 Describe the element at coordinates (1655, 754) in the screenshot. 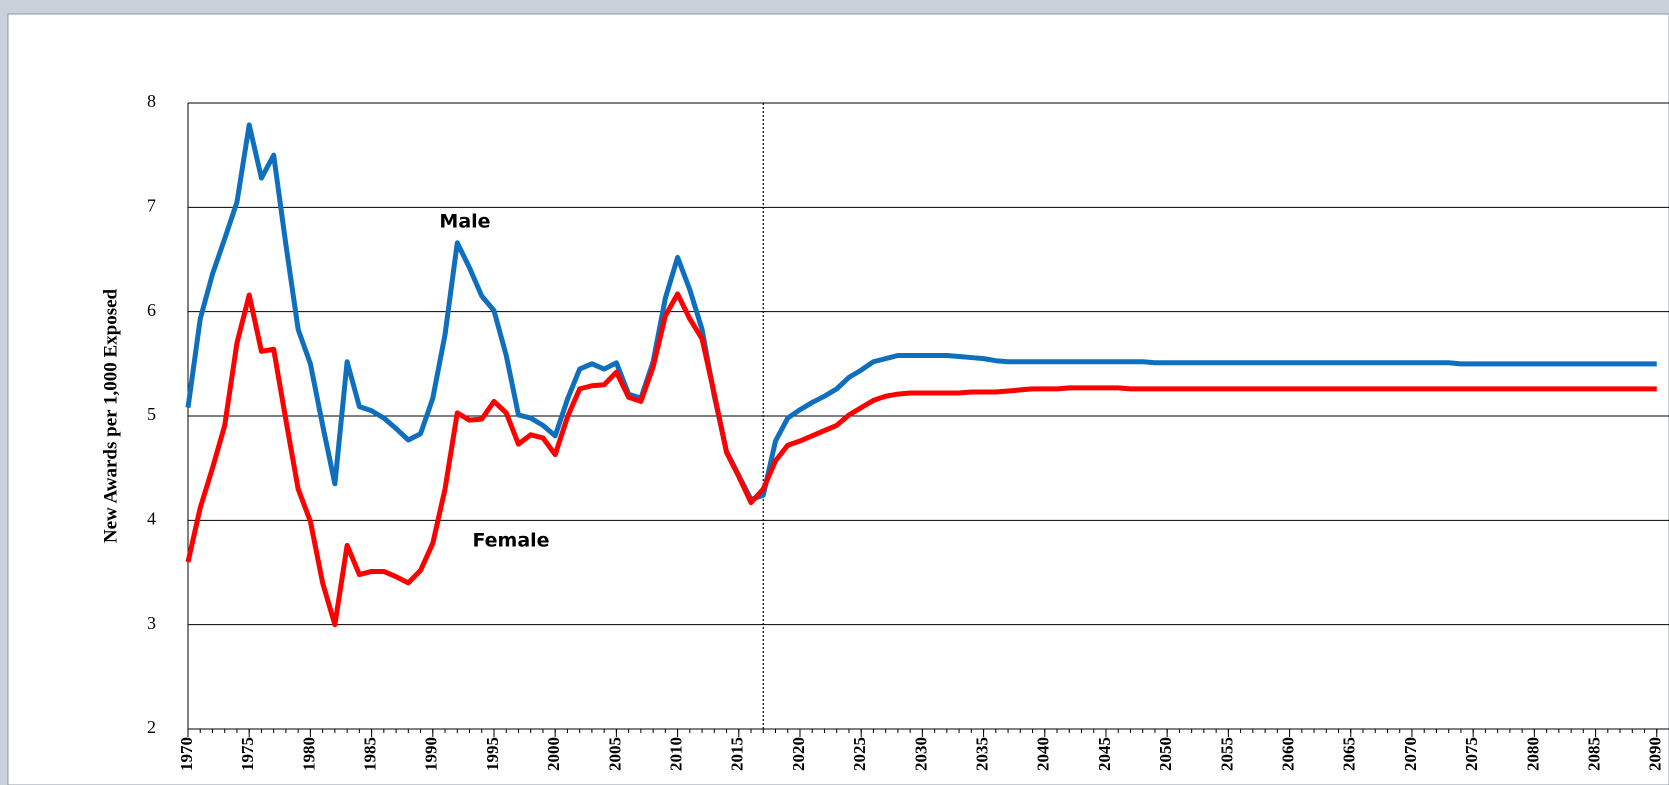

I see `x-tick-label: 2090` at that location.